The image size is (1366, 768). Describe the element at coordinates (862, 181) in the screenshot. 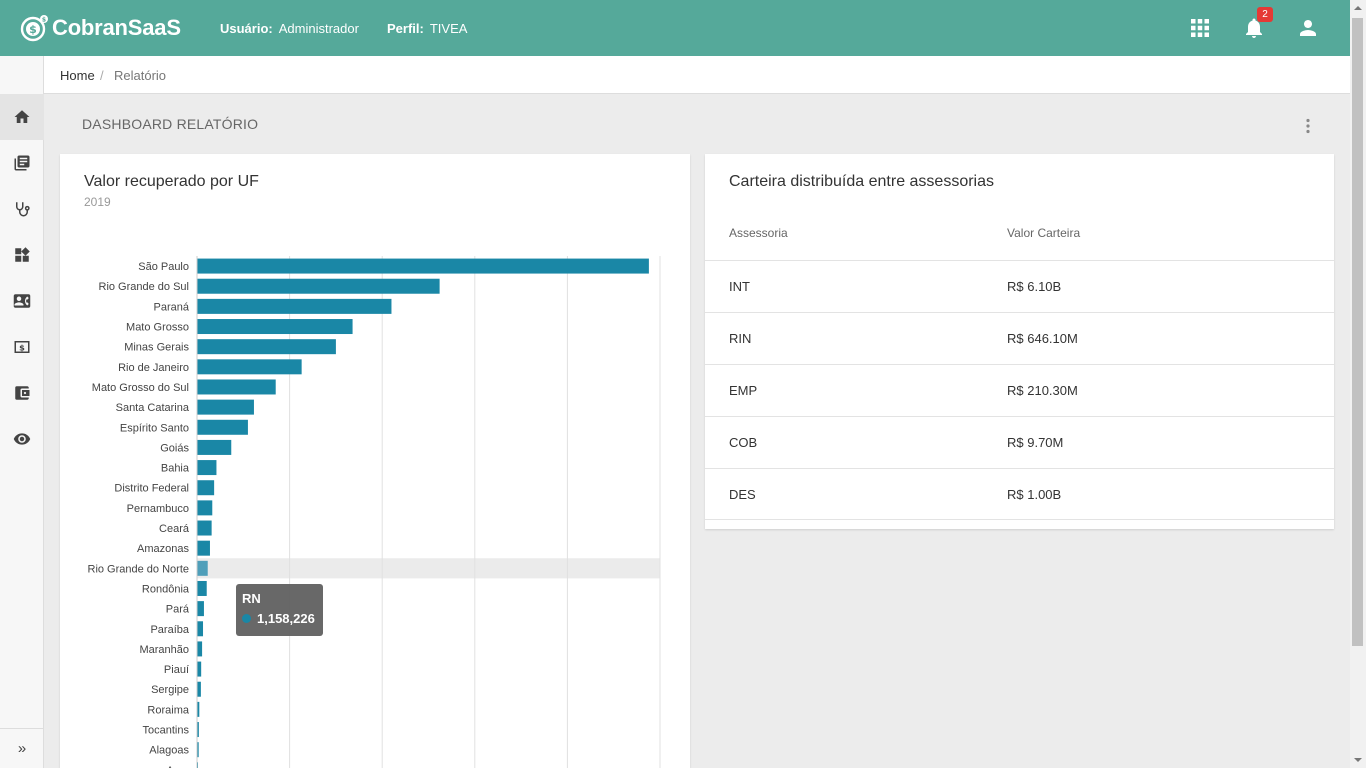

I see `table-title: Carteira distribuída entre assessorias` at that location.